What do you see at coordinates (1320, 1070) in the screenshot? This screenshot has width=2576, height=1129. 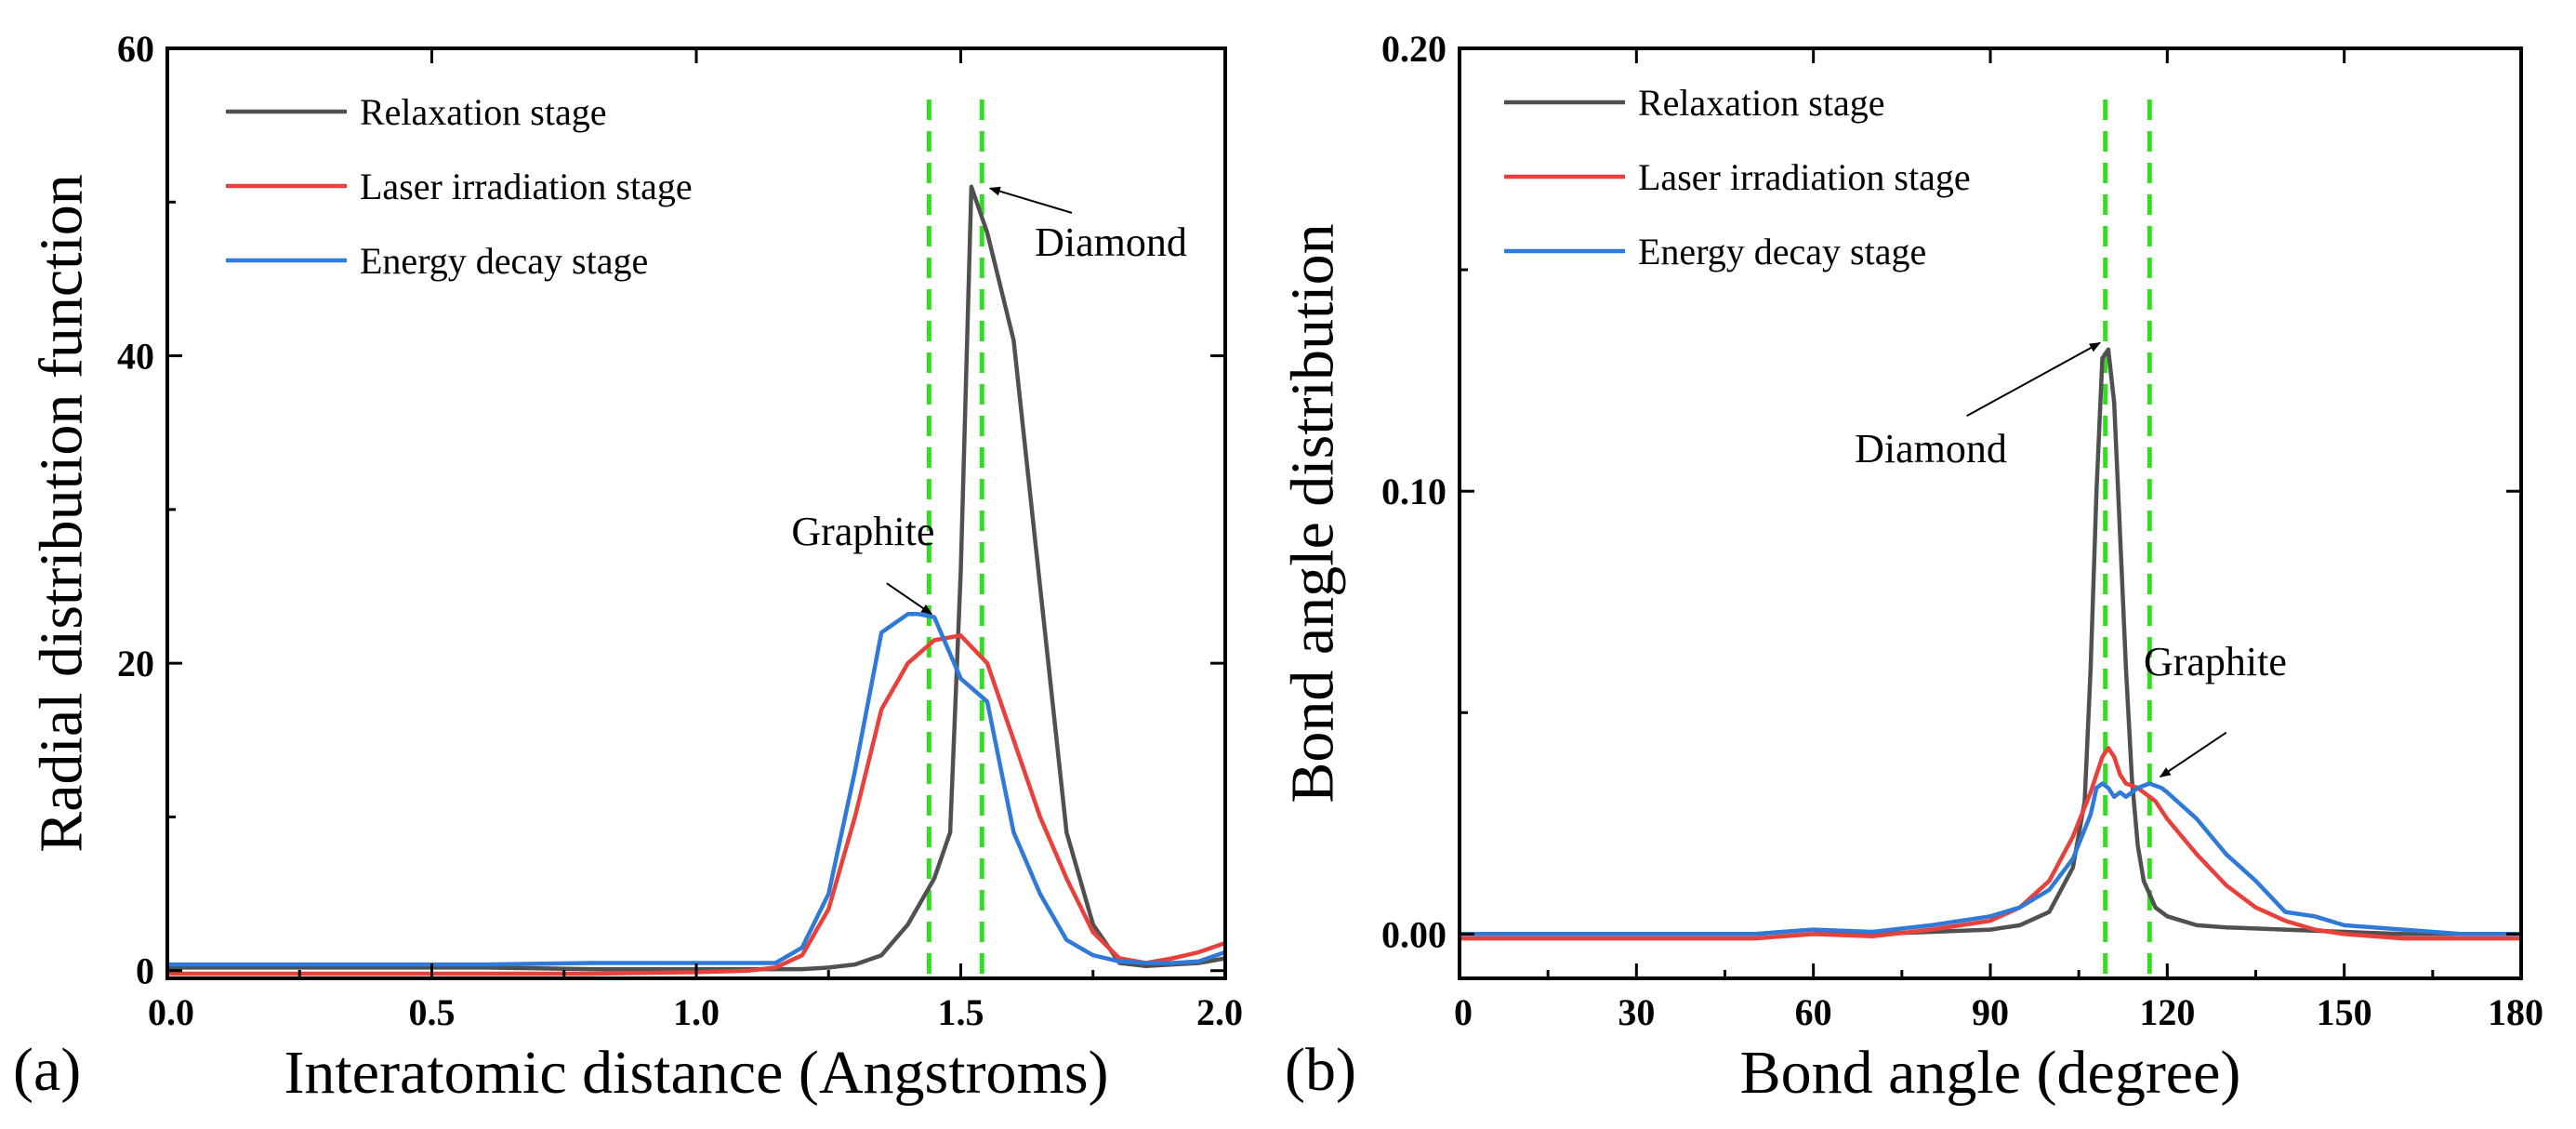 I see `panel-label: (b)` at bounding box center [1320, 1070].